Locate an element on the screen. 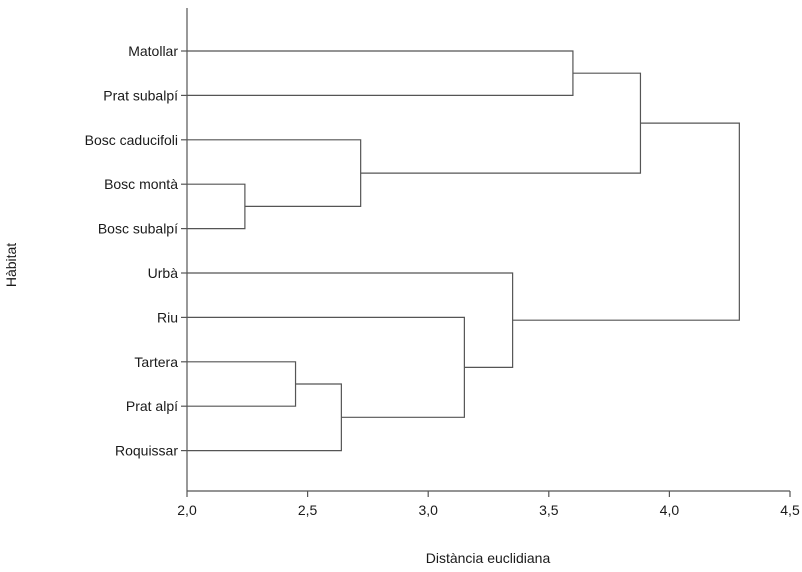 The image size is (802, 572). x-tick-label: 4,0 is located at coordinates (670, 510).